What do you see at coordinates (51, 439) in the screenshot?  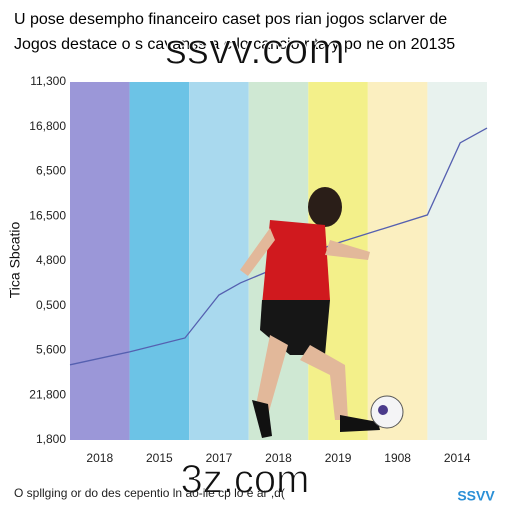 I see `y-tick-label: 1,800` at bounding box center [51, 439].